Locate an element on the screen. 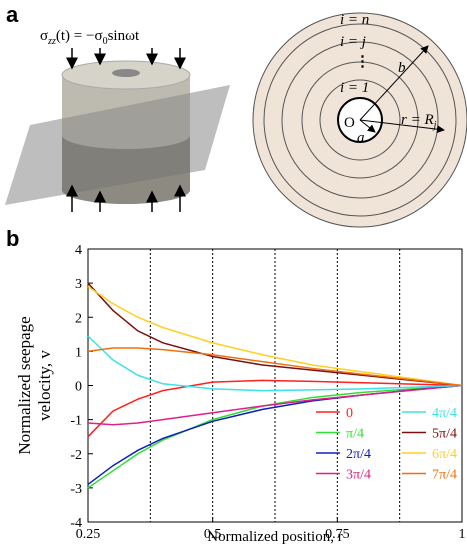 Image resolution: width=467 pixels, height=549 pixels. y-tick-label: -1 is located at coordinates (76, 421).